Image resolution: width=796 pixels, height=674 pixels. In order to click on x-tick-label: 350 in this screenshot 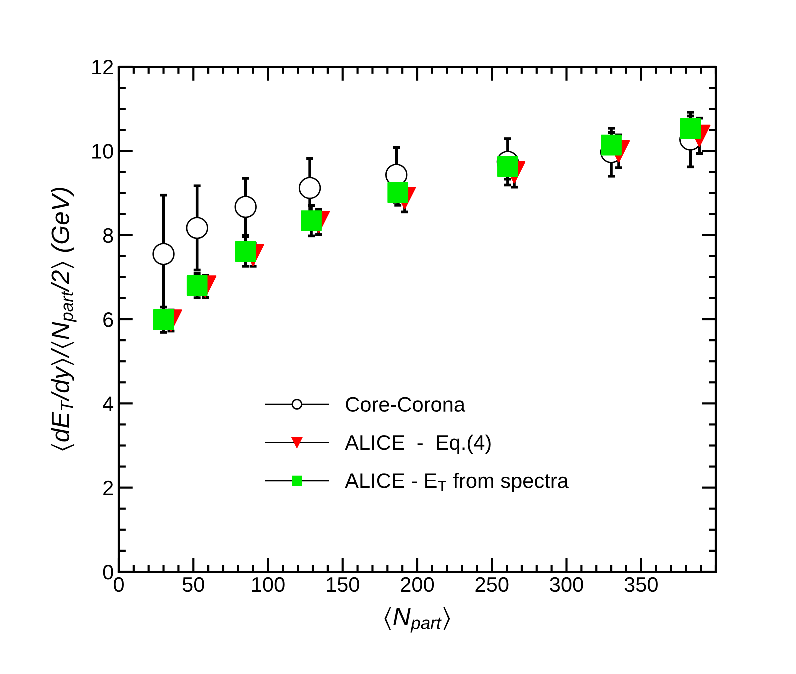, I will do `click(641, 584)`.